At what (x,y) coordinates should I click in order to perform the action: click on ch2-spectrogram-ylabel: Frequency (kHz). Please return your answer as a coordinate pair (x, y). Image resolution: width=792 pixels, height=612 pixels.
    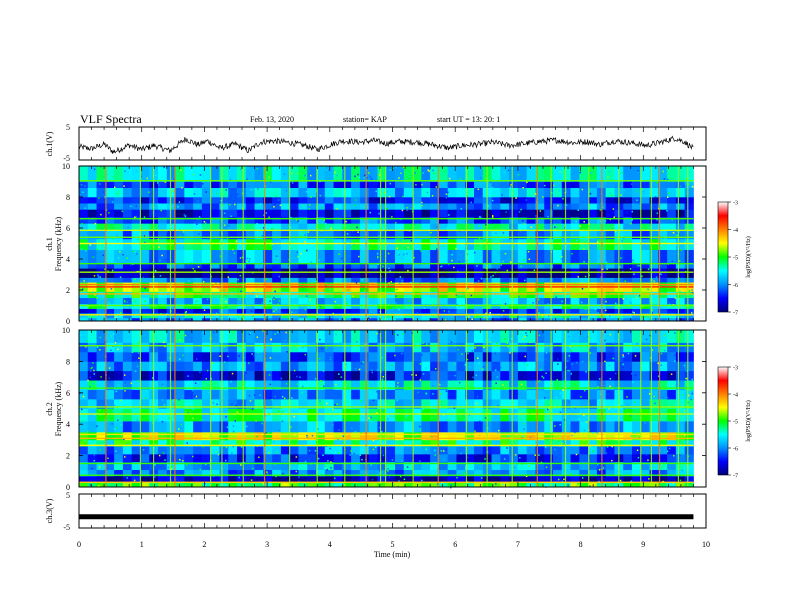
    Looking at the image, I should click on (58, 408).